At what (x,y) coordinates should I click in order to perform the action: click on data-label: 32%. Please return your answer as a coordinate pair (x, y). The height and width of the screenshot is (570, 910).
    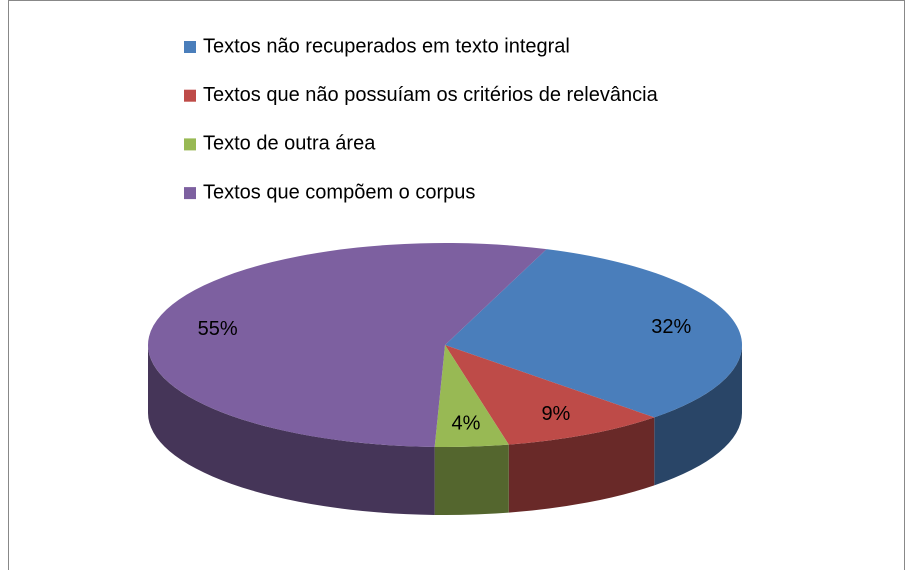
    Looking at the image, I should click on (671, 327).